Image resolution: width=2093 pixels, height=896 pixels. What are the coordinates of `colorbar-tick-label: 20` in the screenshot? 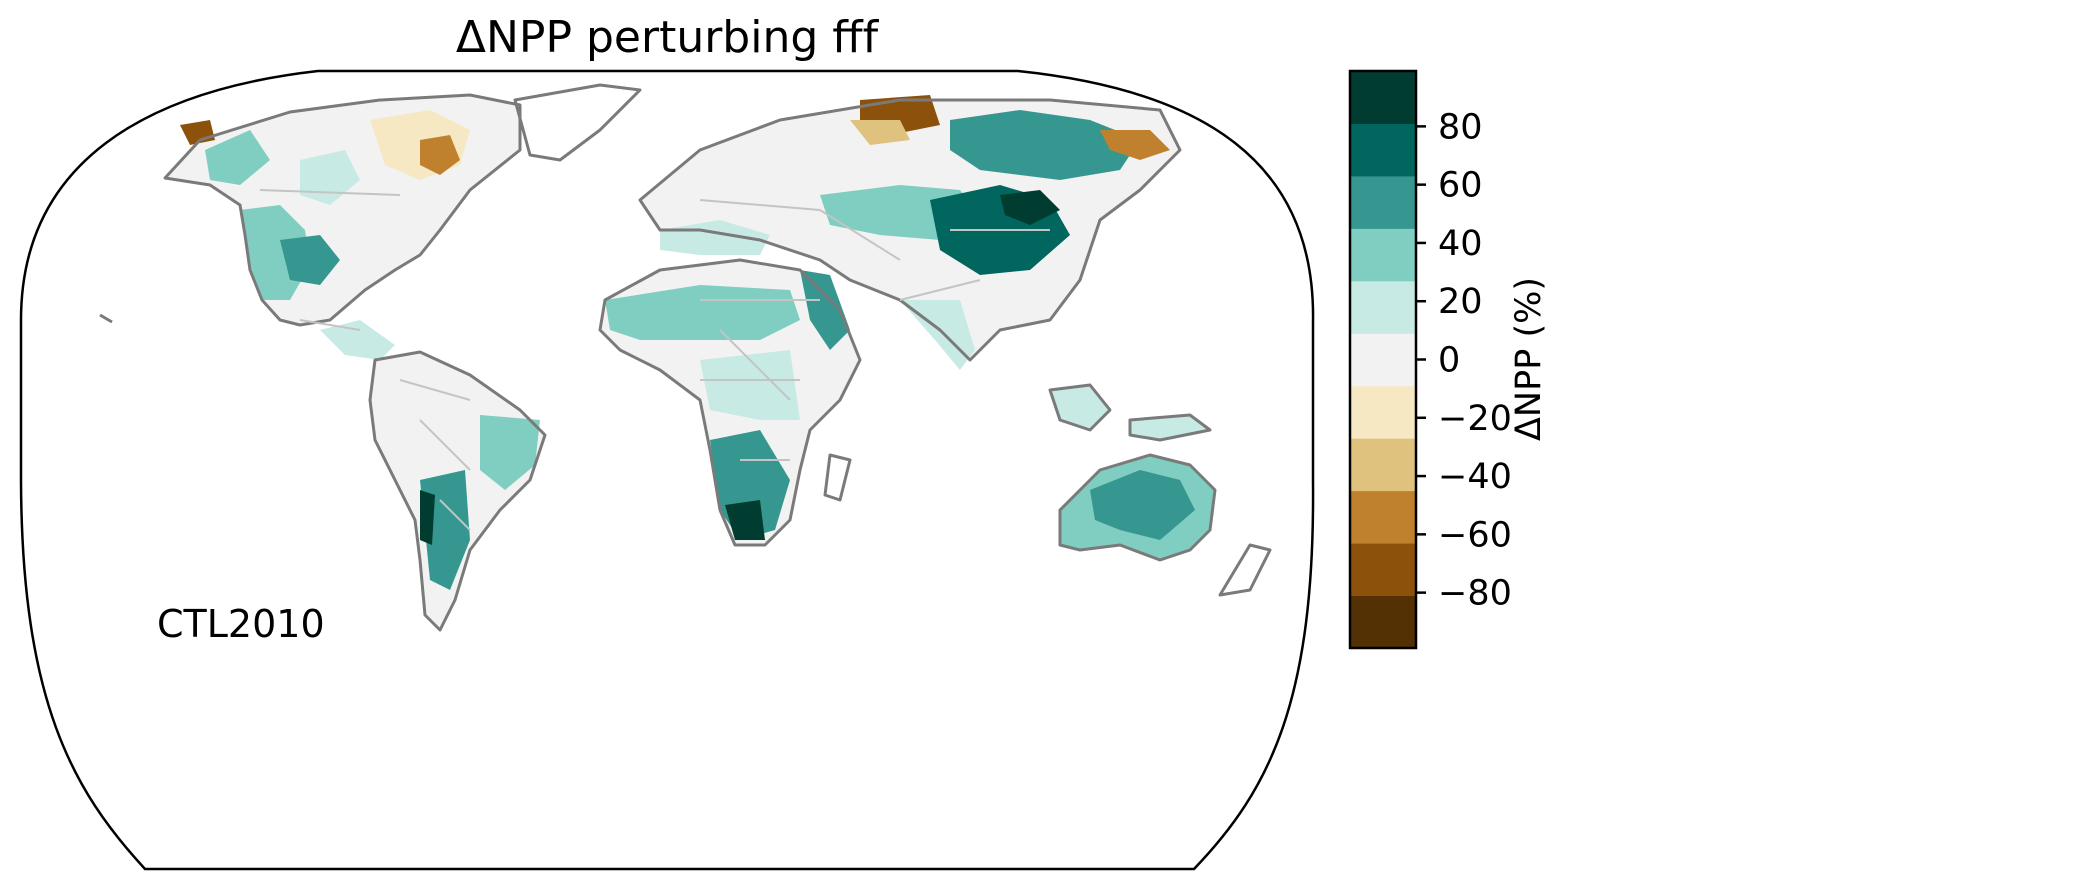 It's located at (1460, 302).